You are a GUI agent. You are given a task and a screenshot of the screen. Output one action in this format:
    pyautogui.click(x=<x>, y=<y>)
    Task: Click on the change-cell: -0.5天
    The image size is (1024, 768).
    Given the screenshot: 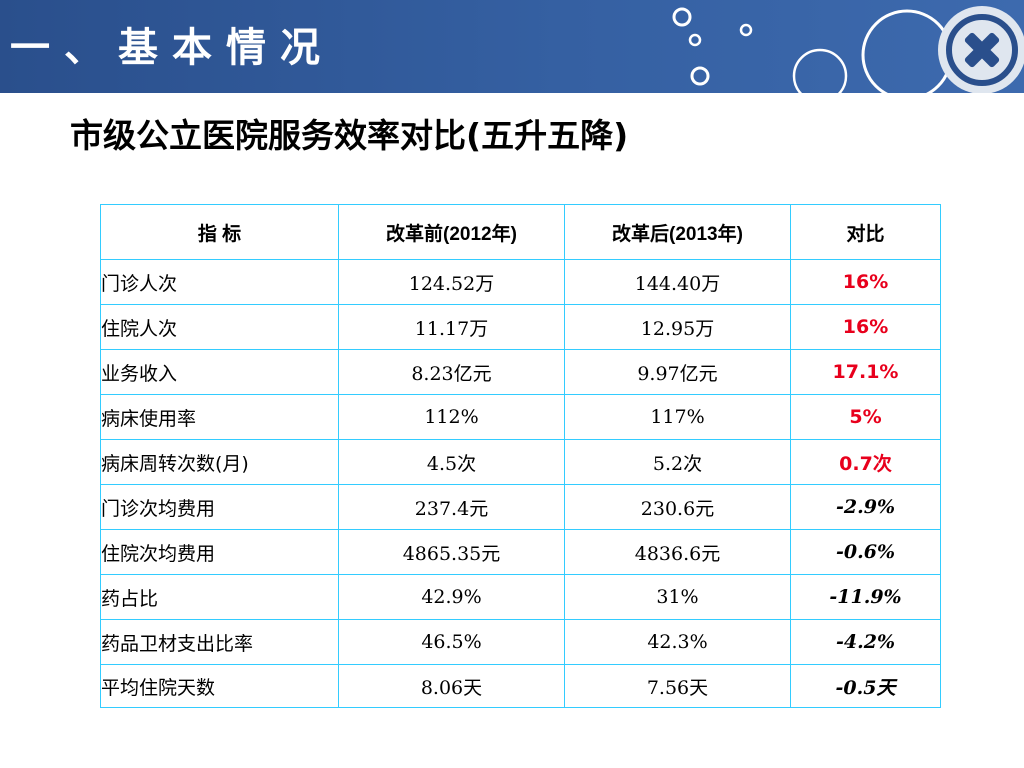 What is the action you would take?
    pyautogui.click(x=865, y=686)
    